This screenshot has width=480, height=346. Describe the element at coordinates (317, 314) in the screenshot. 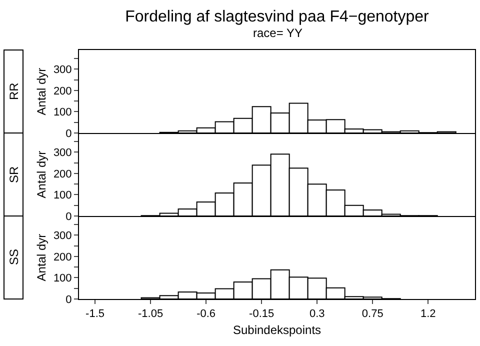

I see `x-tick-label: 0.3` at that location.